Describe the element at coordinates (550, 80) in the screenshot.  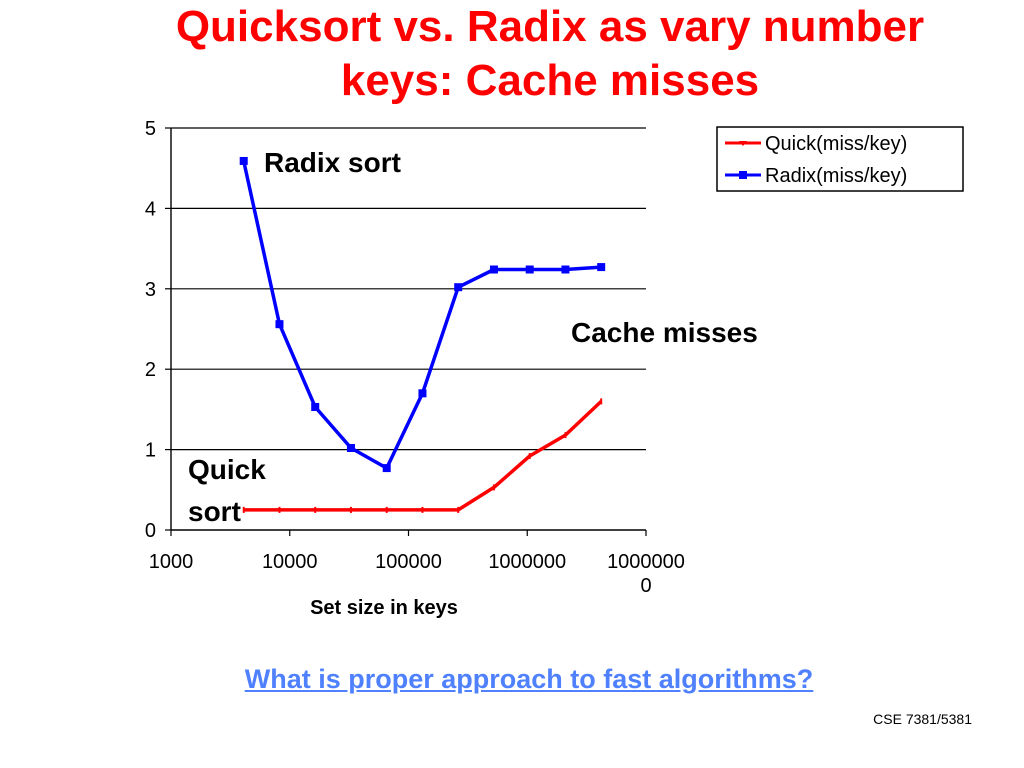
I see `slide-title-line-2: keys: Cache misses` at that location.